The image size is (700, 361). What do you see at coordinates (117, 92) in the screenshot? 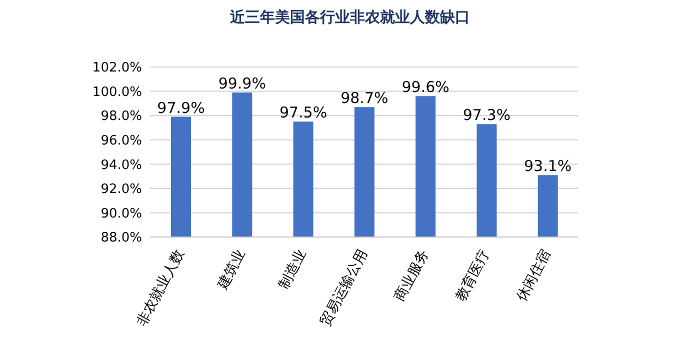
I see `y-tick-label: 100.0%` at bounding box center [117, 92].